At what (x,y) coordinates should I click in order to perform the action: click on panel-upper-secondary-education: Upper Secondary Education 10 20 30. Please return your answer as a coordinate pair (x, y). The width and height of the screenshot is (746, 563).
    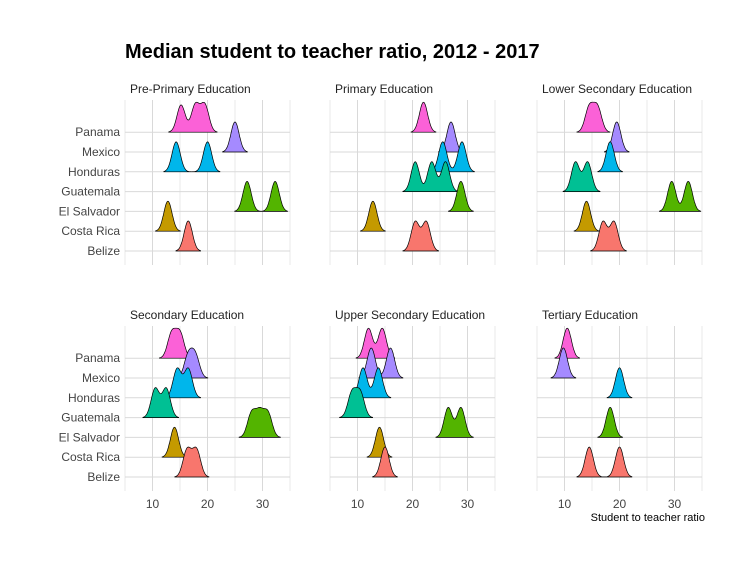
    Looking at the image, I should click on (412, 409).